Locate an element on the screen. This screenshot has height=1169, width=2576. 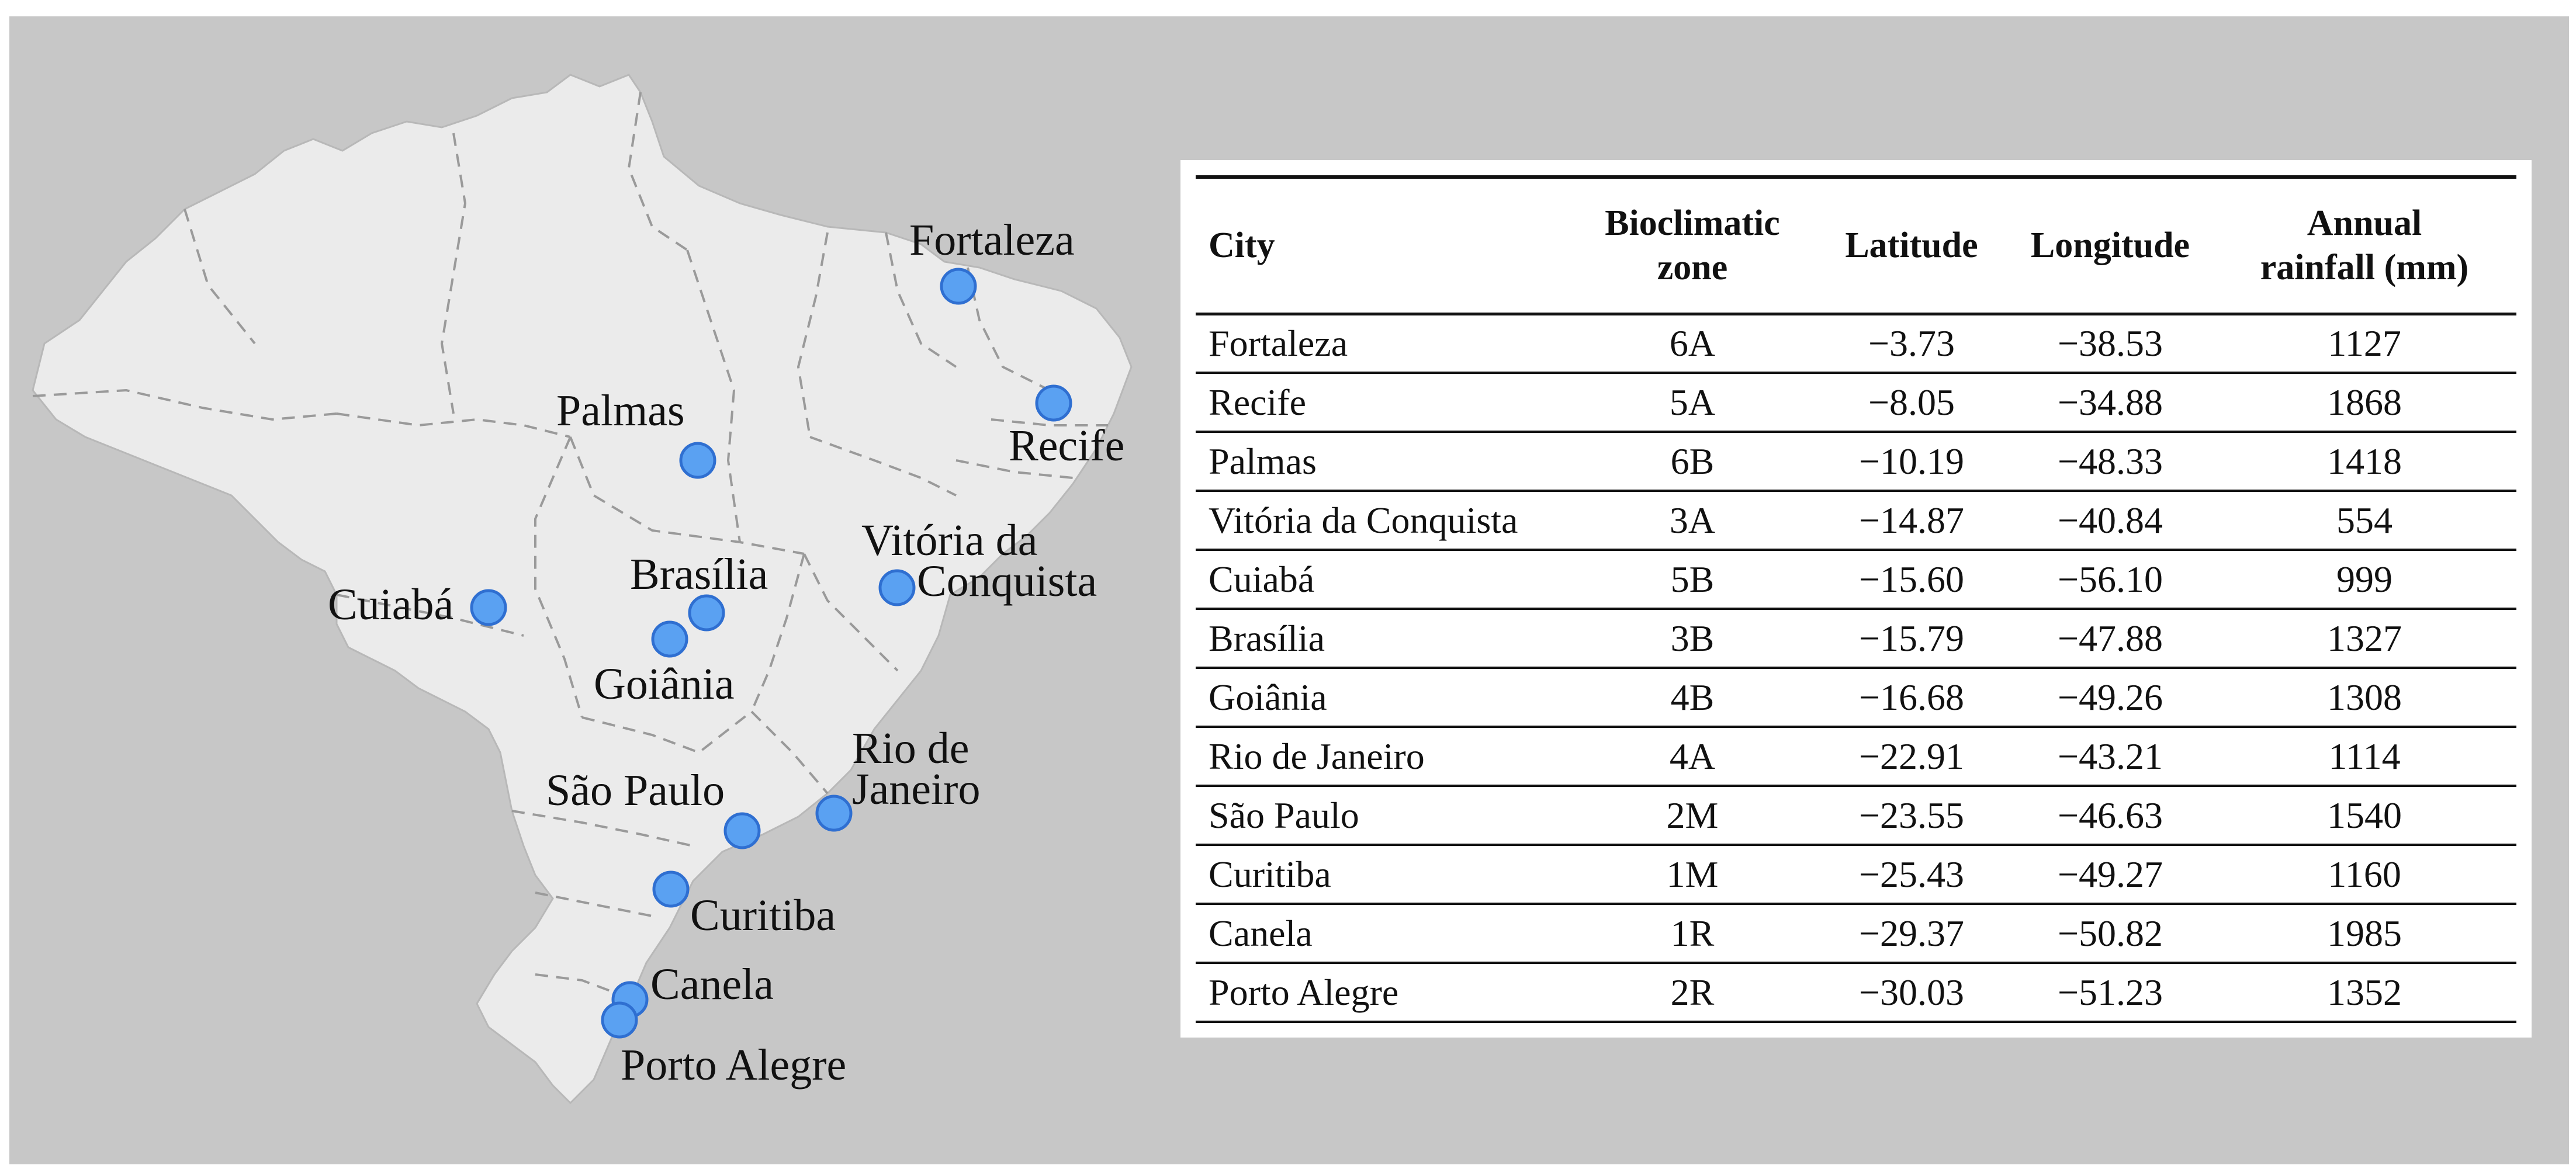
label-rio-de-janeiro: Rio de Janeiro is located at coordinates (917, 769).